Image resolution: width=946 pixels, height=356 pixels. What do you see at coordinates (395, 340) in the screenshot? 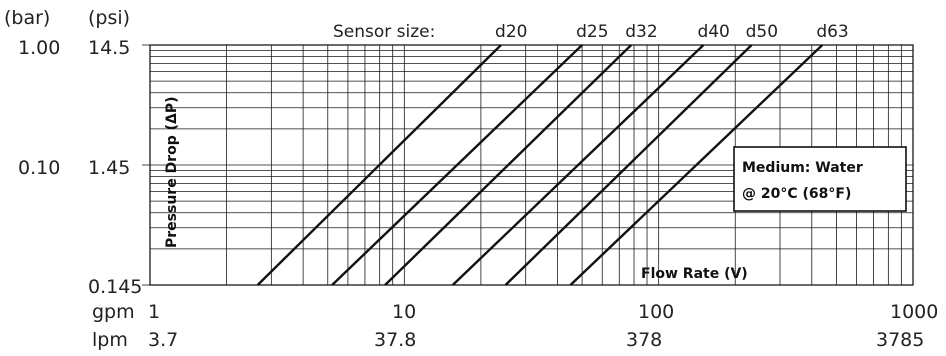
I see `x-tick-lpm-37-8: 37.8` at bounding box center [395, 340].